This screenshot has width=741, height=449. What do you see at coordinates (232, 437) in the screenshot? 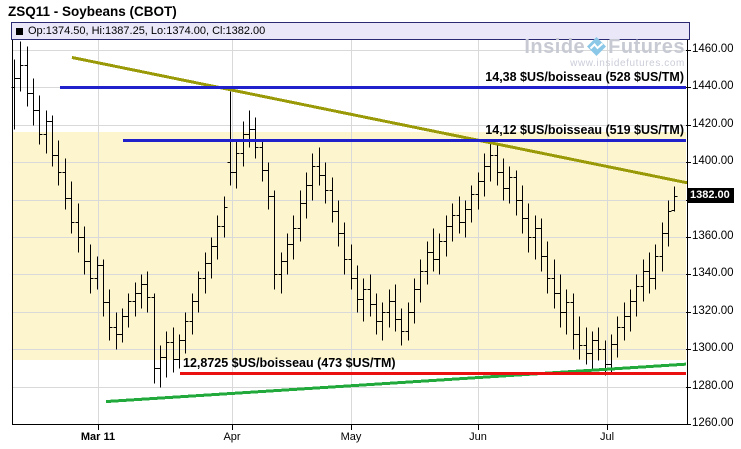
I see `x-axis-label: Apr` at bounding box center [232, 437].